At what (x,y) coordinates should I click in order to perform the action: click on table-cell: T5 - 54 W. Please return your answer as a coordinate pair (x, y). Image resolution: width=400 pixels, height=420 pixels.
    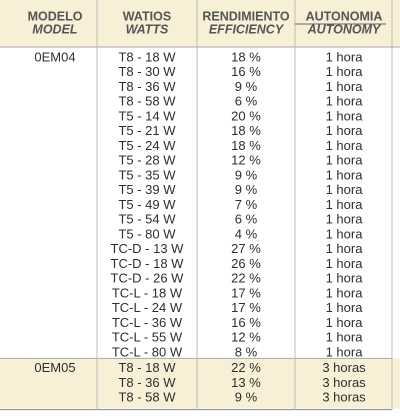
    Looking at the image, I should click on (147, 219).